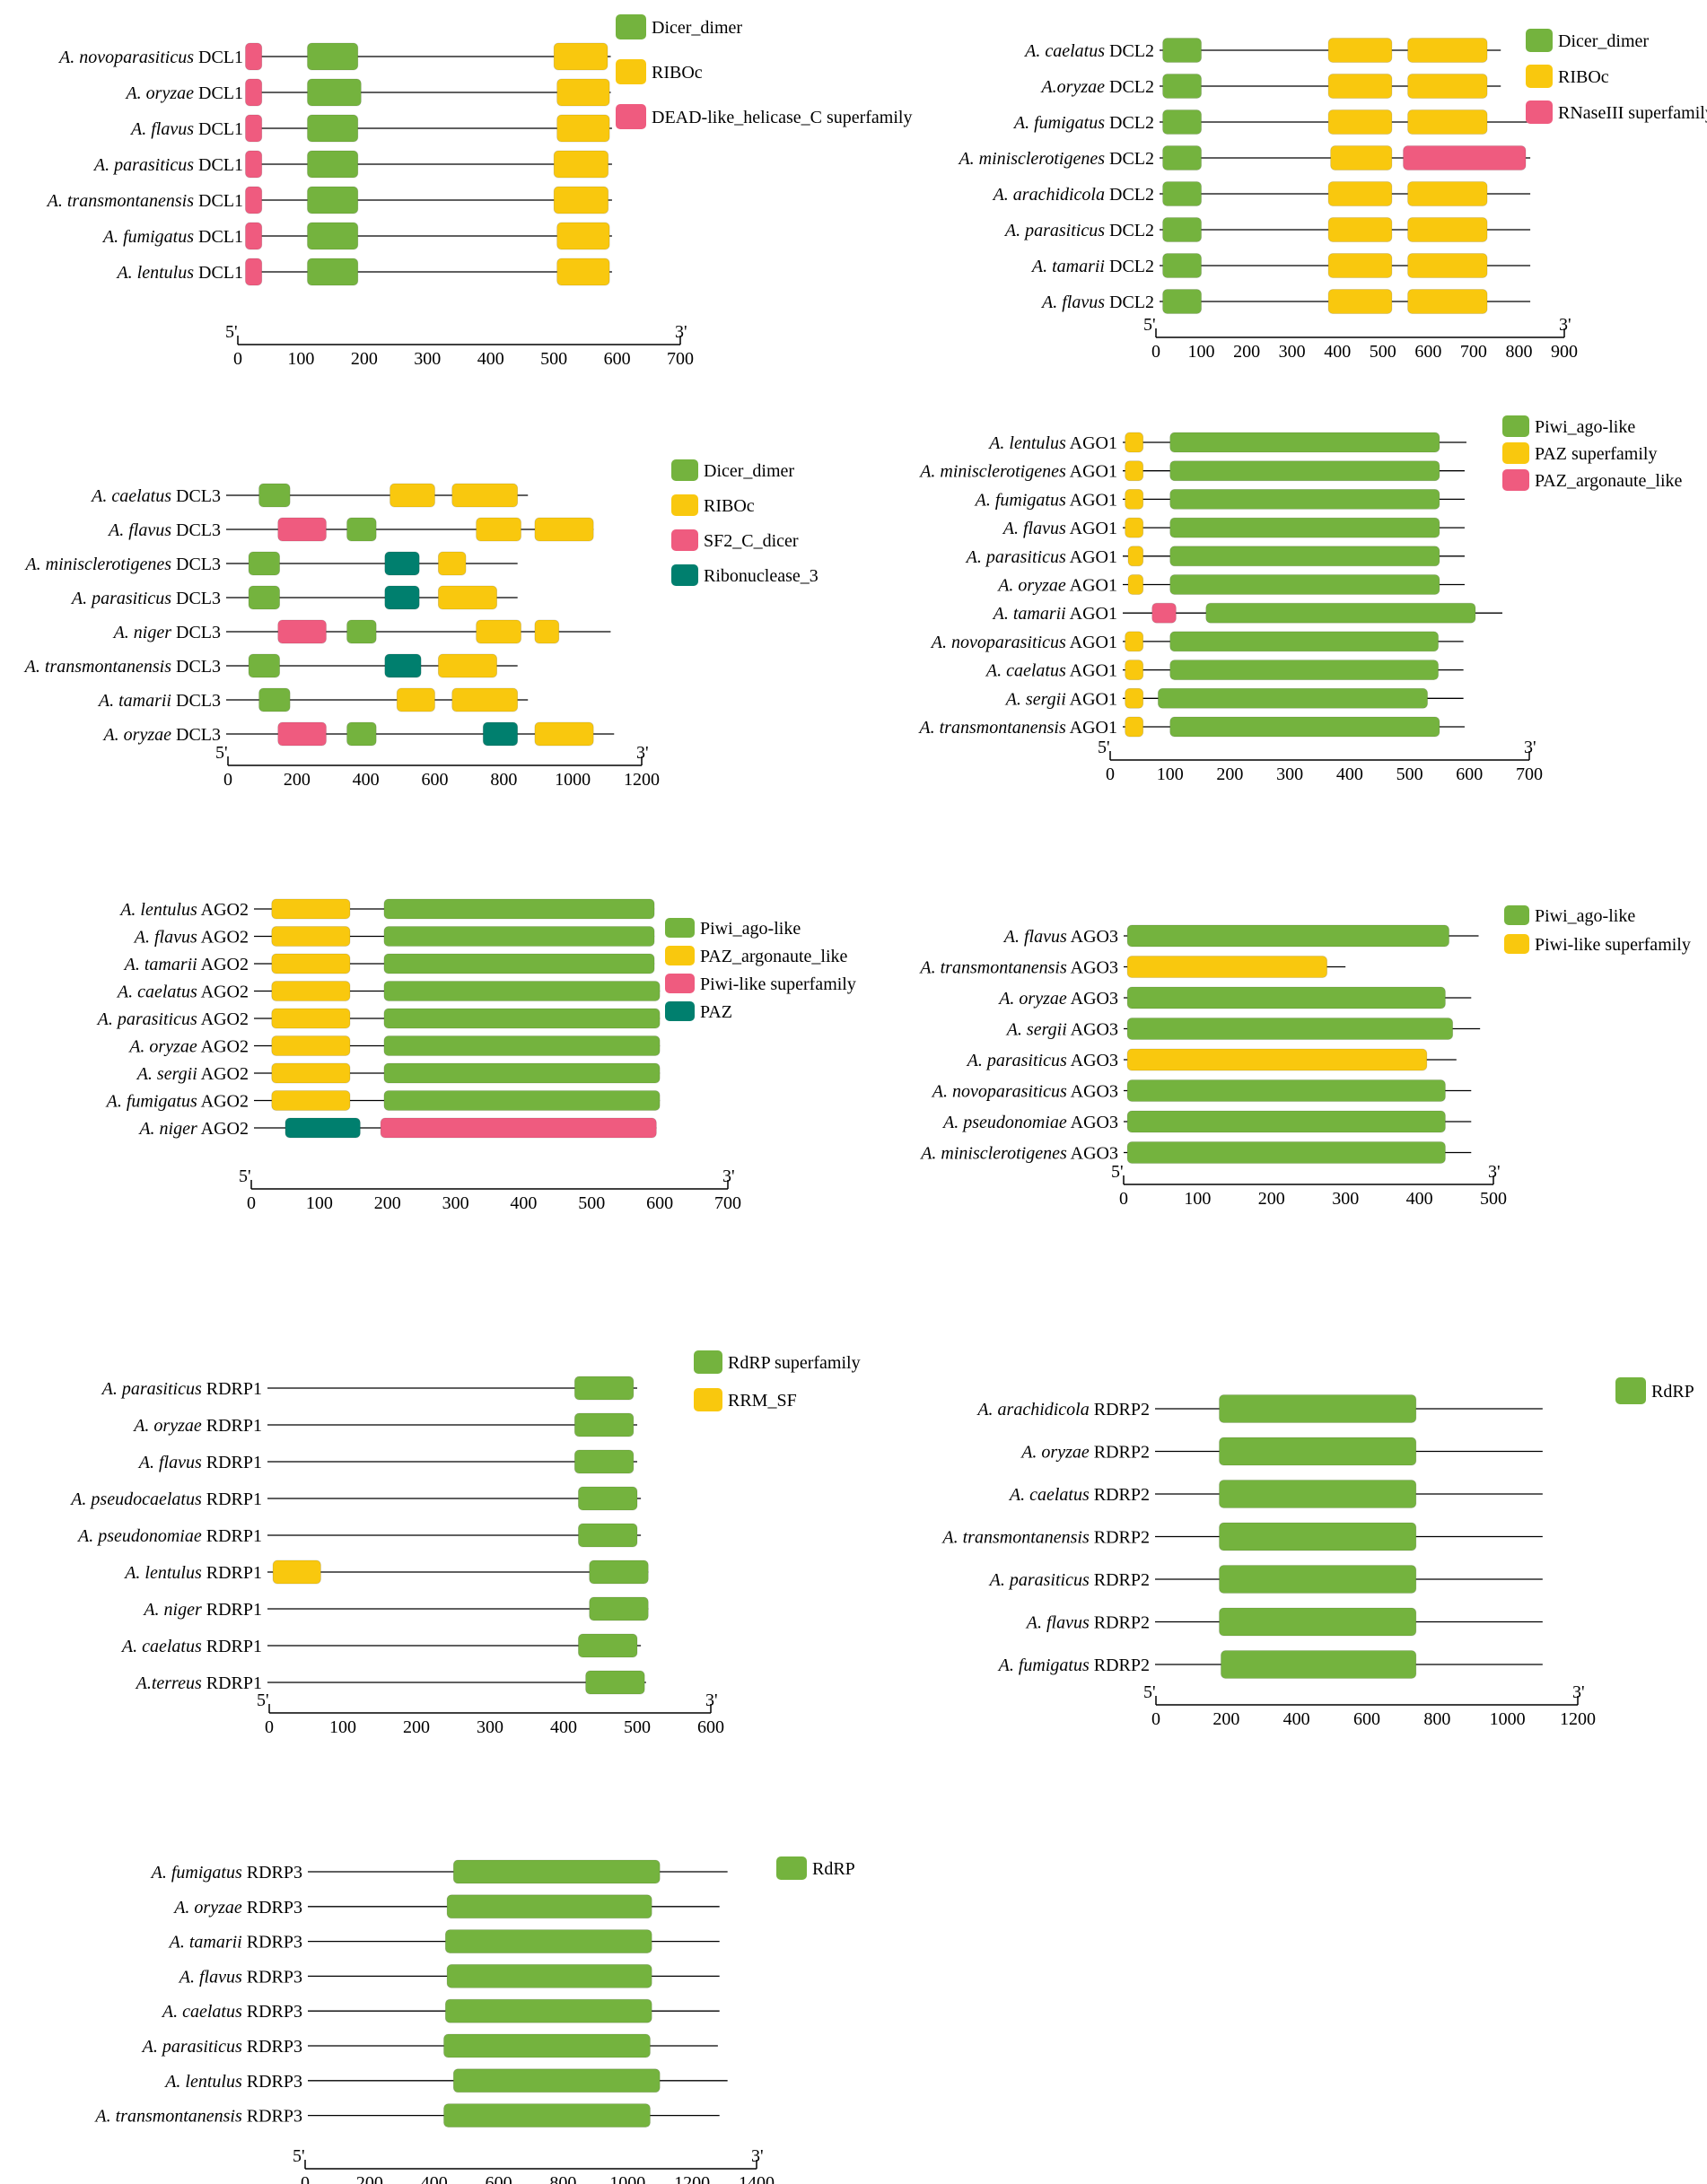  I want to click on protein-label: A. fumigatus AGO2, so click(177, 1102).